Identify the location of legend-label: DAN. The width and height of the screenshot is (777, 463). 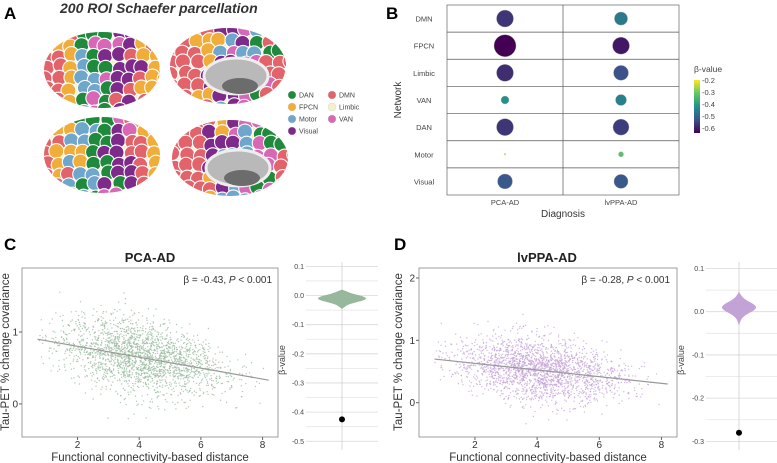
(306, 96).